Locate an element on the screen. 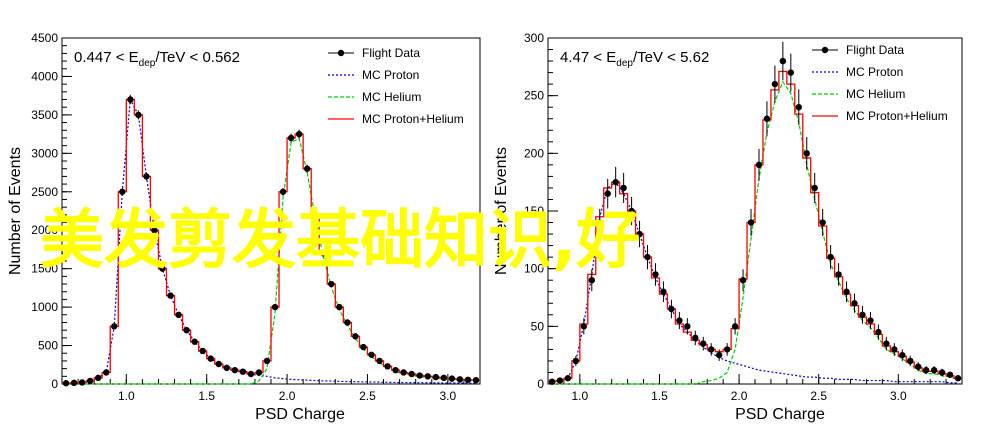  right-xtick-label: 1.0 is located at coordinates (580, 396).